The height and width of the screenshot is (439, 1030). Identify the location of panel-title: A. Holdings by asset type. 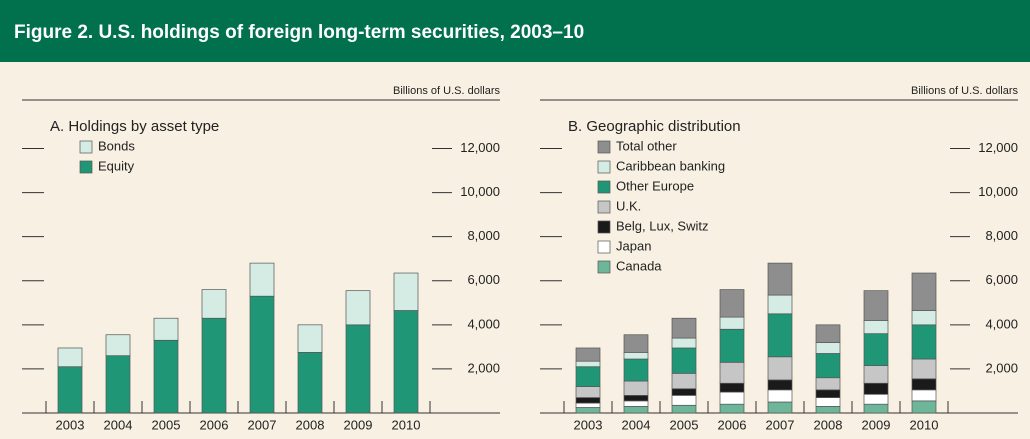
(134, 126).